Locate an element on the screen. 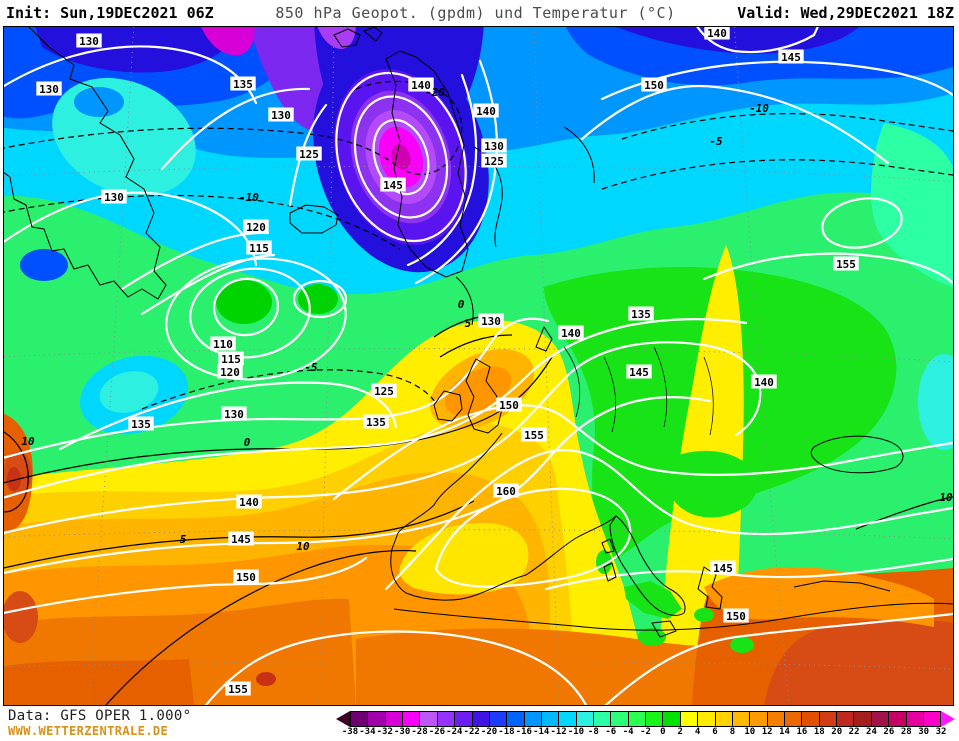 The image size is (959, 741). geopotential-label: 115 is located at coordinates (231, 359).